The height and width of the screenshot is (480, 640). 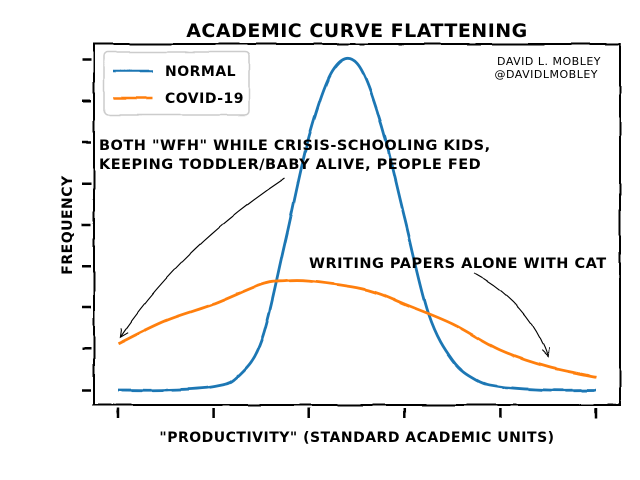 What do you see at coordinates (357, 31) in the screenshot?
I see `chart-title: ACADEMIC CURVE FLATTENING` at bounding box center [357, 31].